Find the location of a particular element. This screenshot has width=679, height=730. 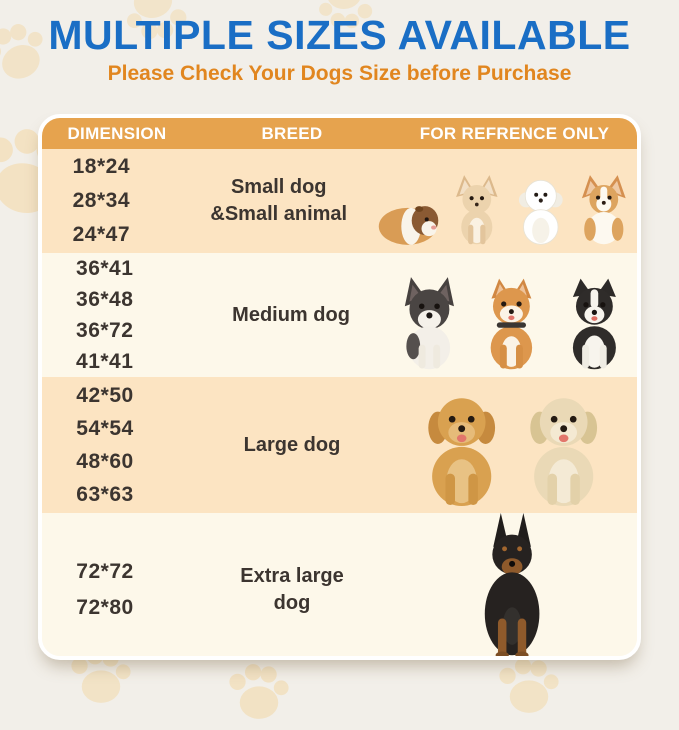

dimension-value: 48*60 is located at coordinates (105, 461).